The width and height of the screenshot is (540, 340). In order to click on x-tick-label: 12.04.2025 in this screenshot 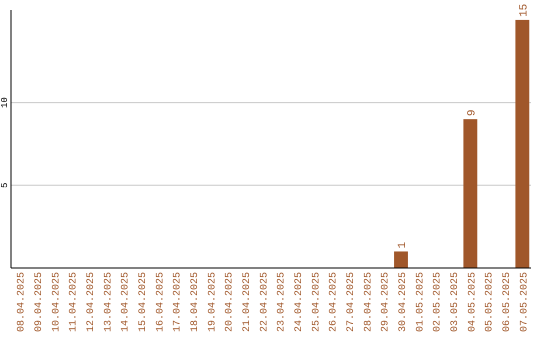, I will do `click(91, 302)`.